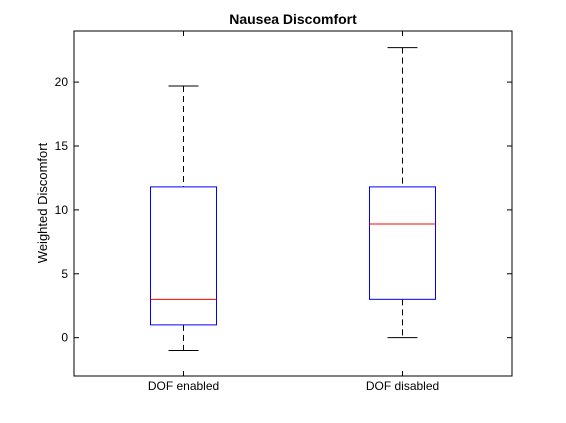 This screenshot has height=423, width=566. Describe the element at coordinates (64, 338) in the screenshot. I see `y-tick-label: 0` at that location.